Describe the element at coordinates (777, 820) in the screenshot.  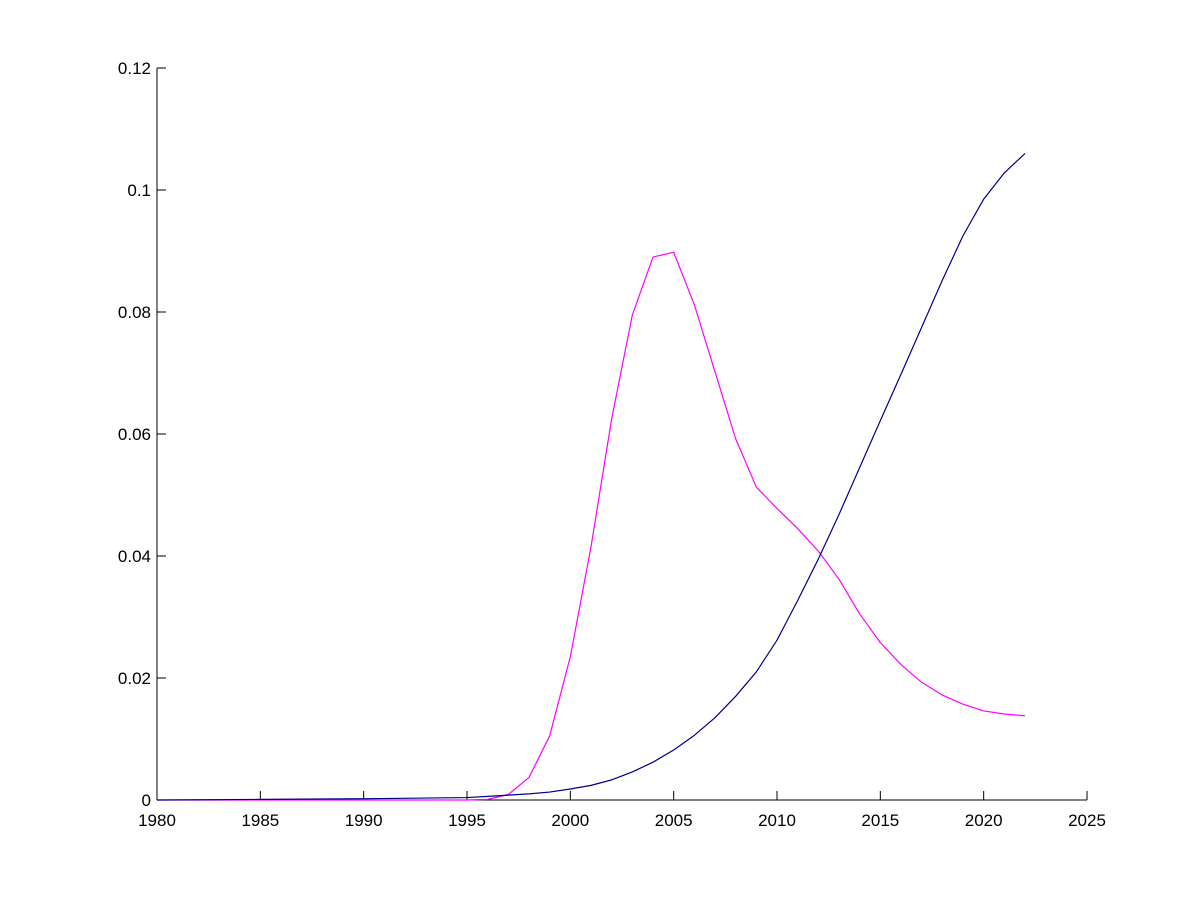
I see `x-tick-label: 2010` at that location.